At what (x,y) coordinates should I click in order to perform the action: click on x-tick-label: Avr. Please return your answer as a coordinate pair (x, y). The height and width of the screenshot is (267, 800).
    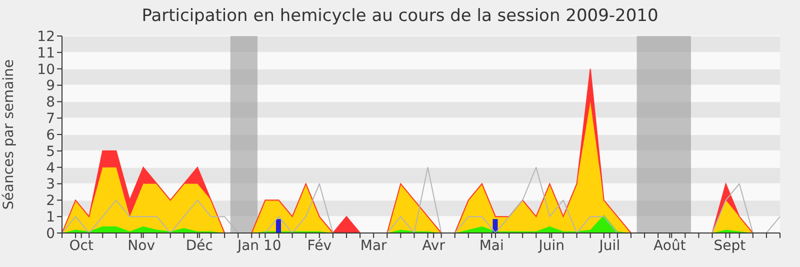
    Looking at the image, I should click on (434, 246).